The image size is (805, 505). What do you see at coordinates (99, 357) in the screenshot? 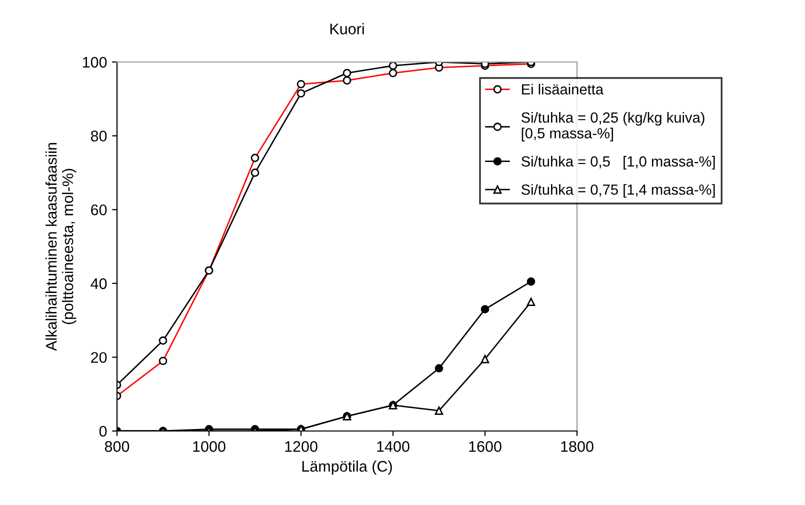
I see `y-tick-label: 20` at bounding box center [99, 357].